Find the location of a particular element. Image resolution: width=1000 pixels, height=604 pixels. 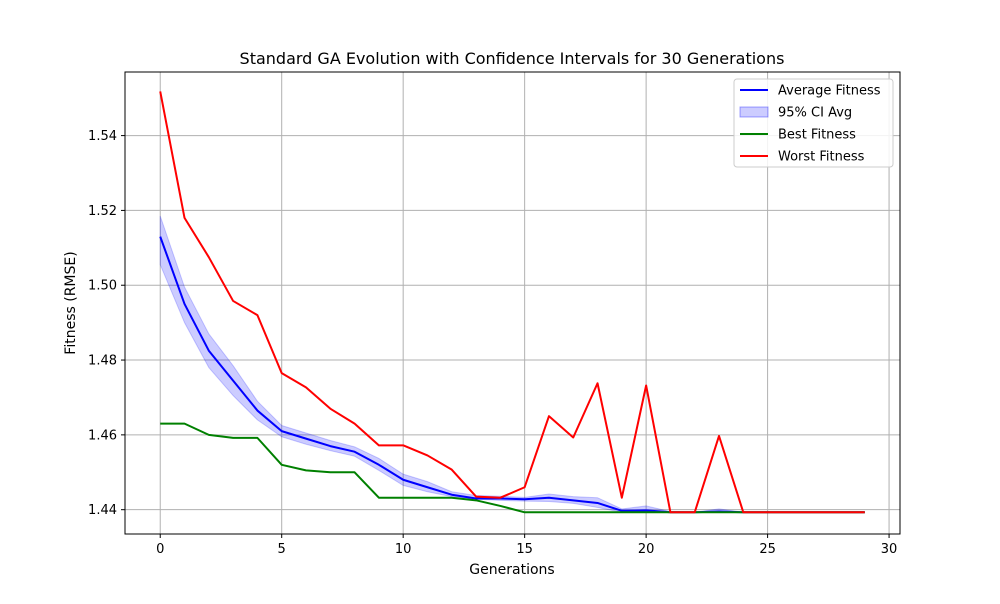

legend-label-worst-fitness: Worst Fitness is located at coordinates (821, 157).